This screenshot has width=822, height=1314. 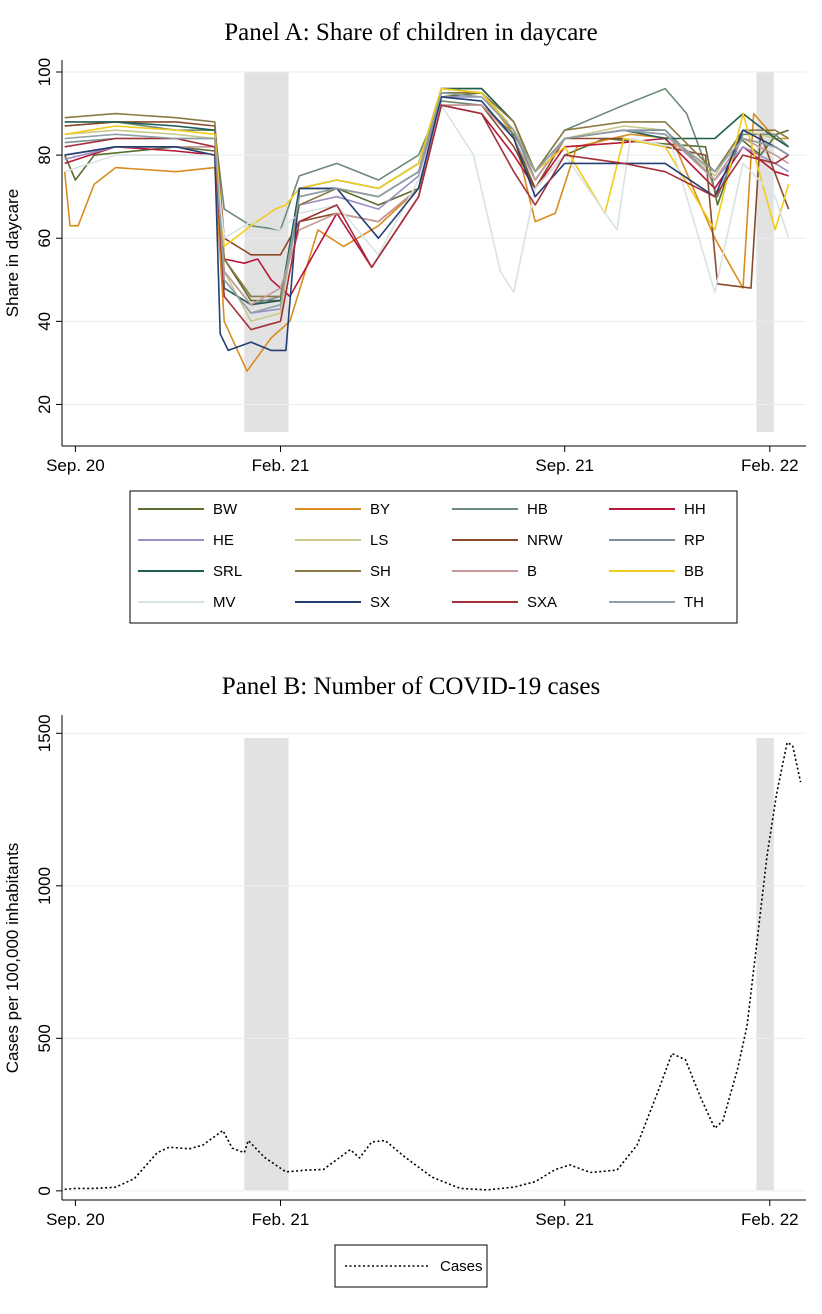 I want to click on legend-label-bw: BW, so click(x=225, y=509).